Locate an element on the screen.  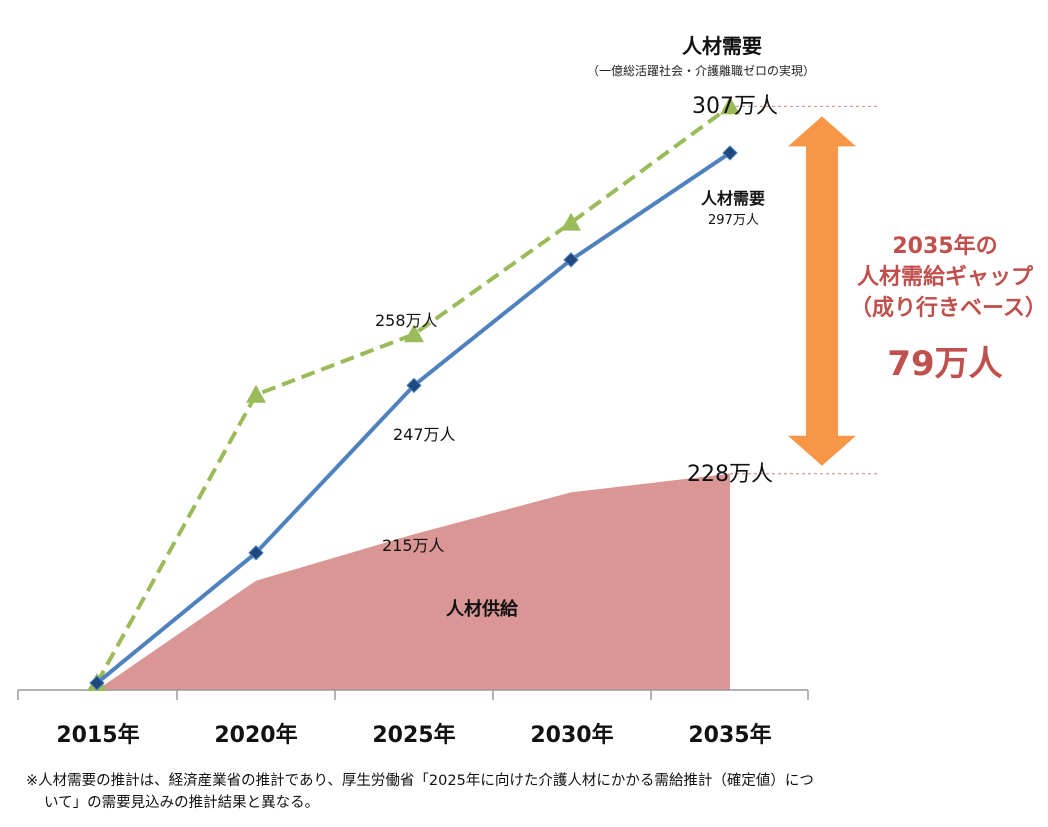
value-label-307: 307万人 is located at coordinates (735, 106).